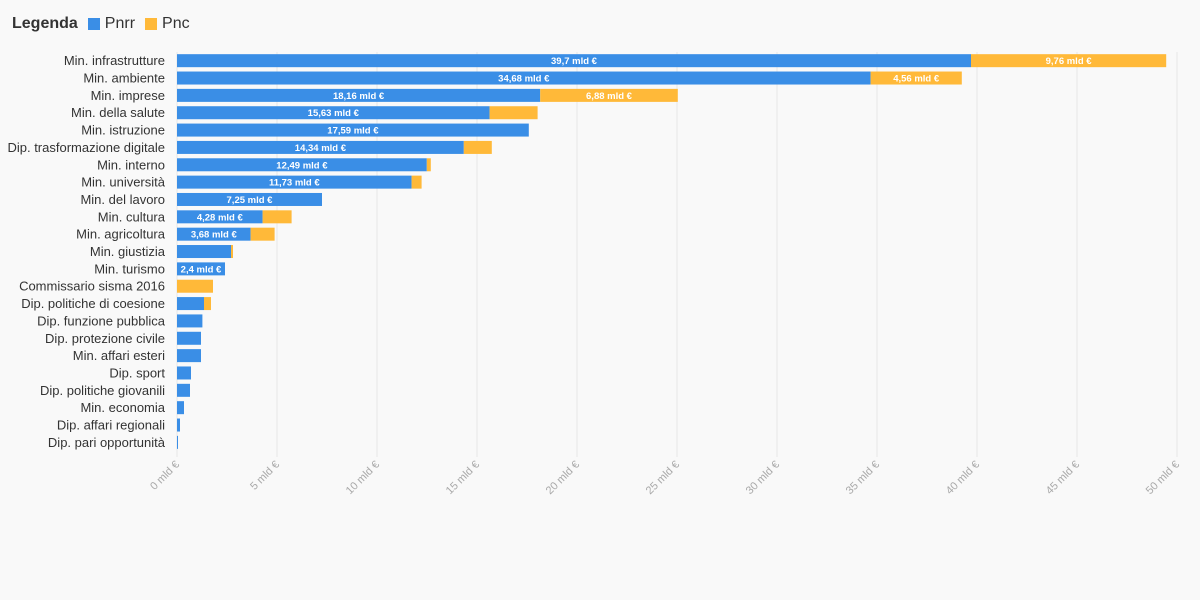  I want to click on category-label: Min. università, so click(123, 182).